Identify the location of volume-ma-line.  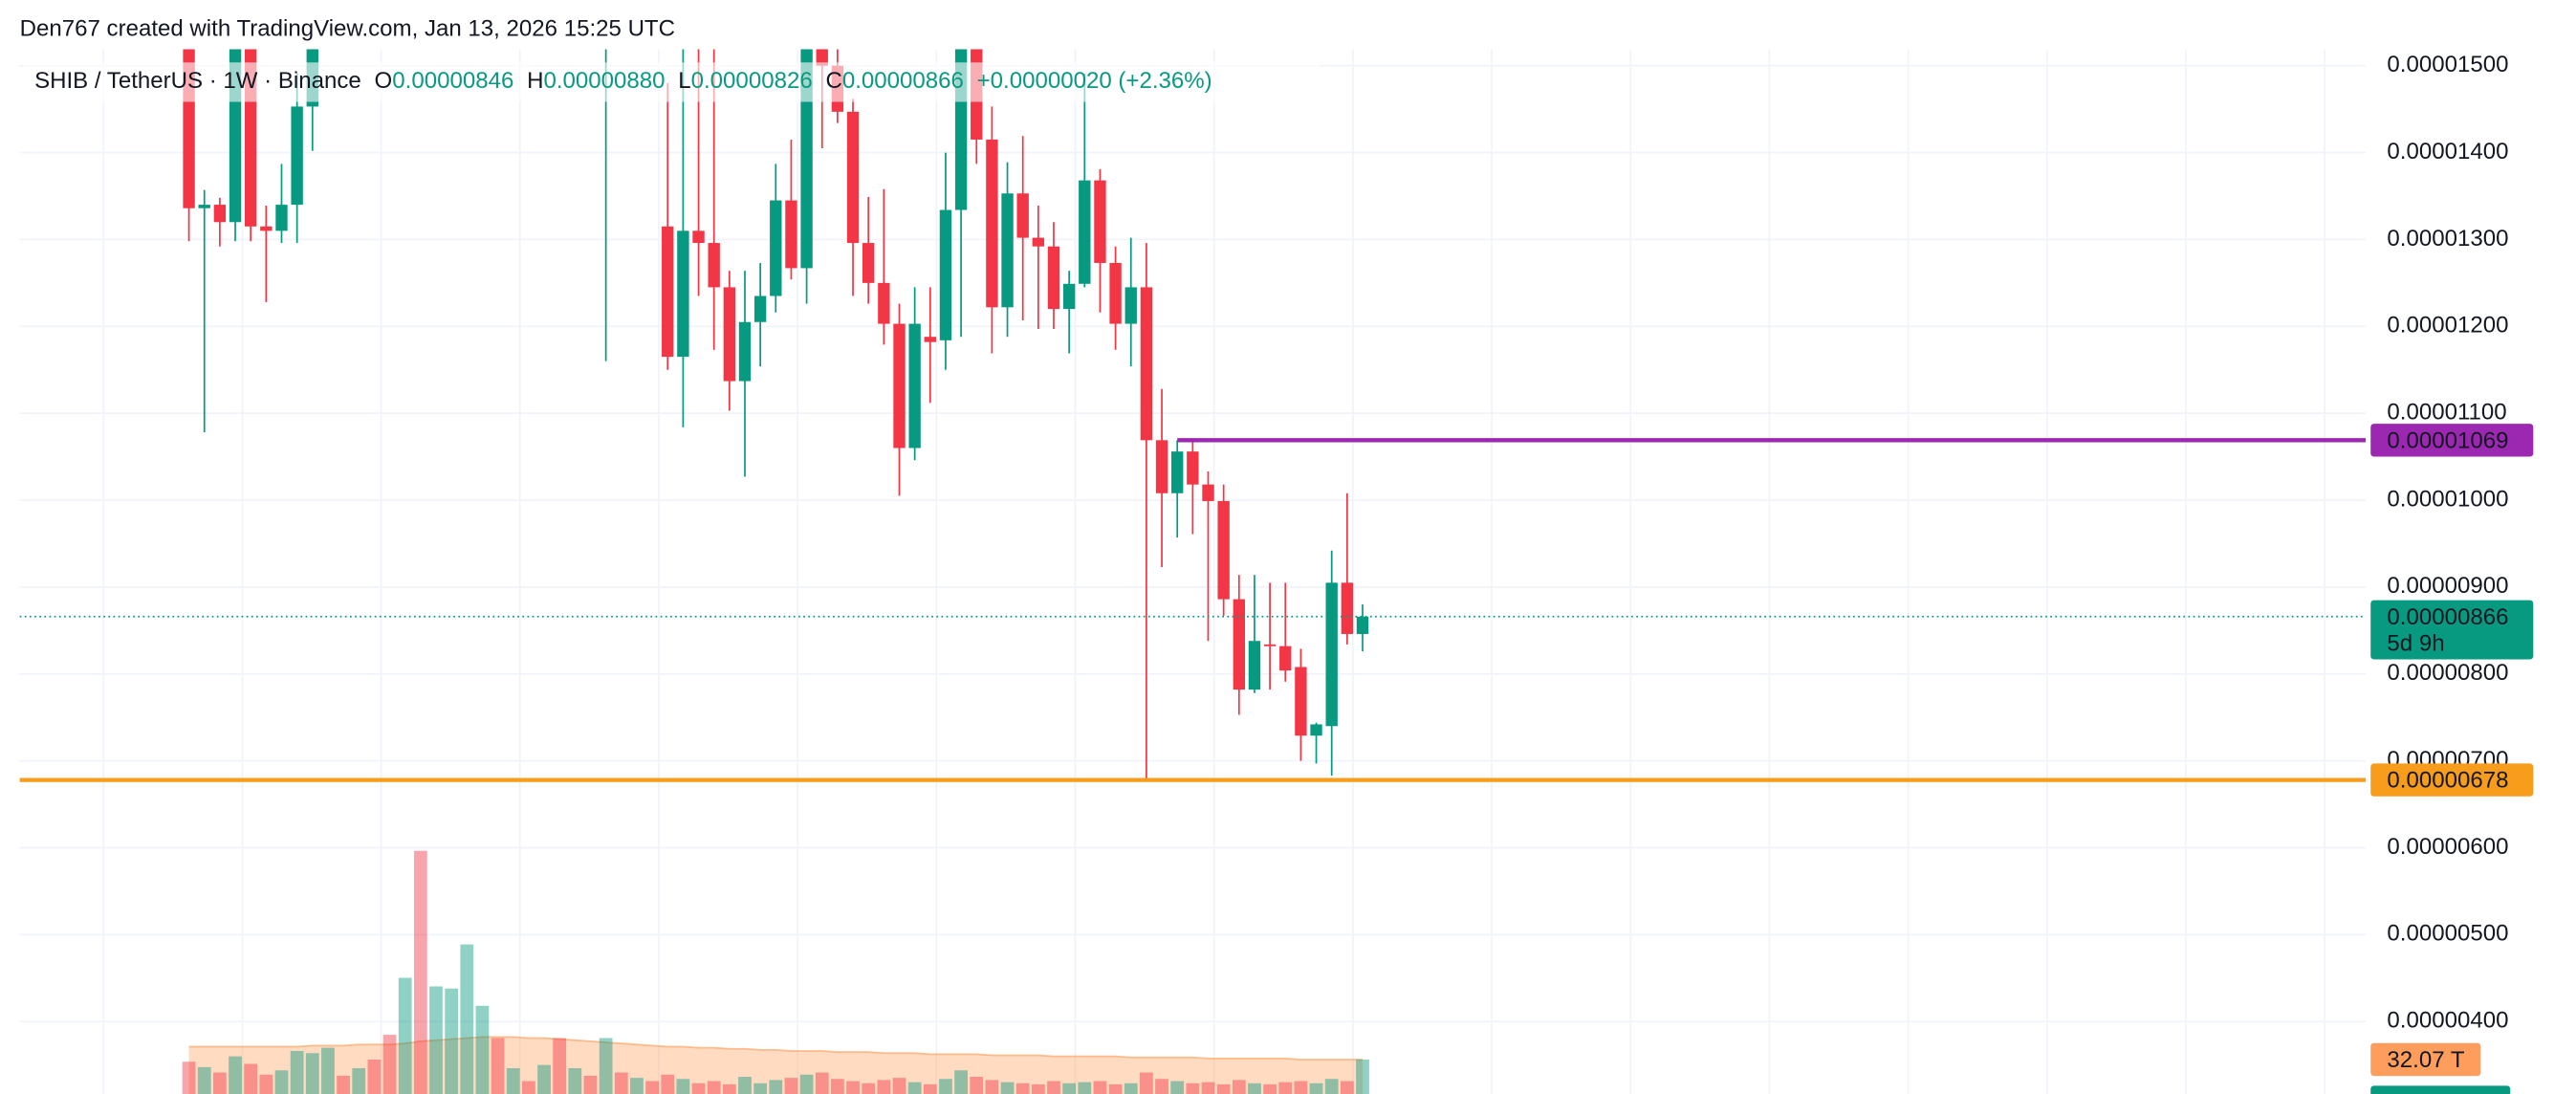
(776, 1048).